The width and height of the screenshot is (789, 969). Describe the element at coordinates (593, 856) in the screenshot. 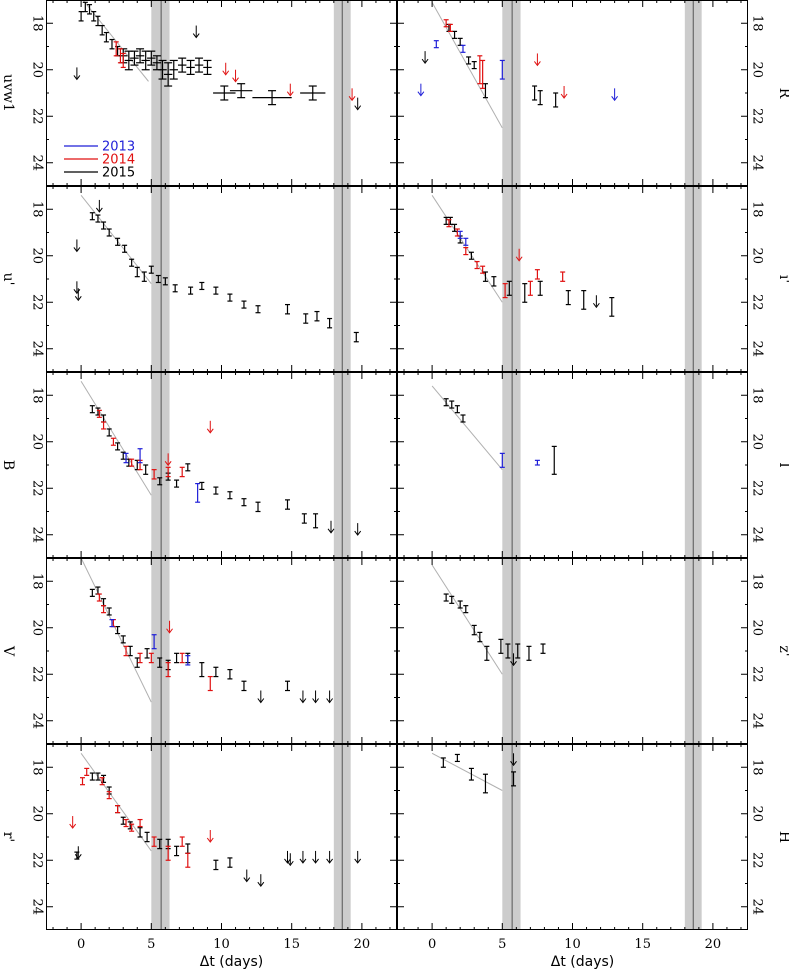

I see `panel-9: 18 20 22 24 H 0 5 10 15 20 Δt (days)` at that location.